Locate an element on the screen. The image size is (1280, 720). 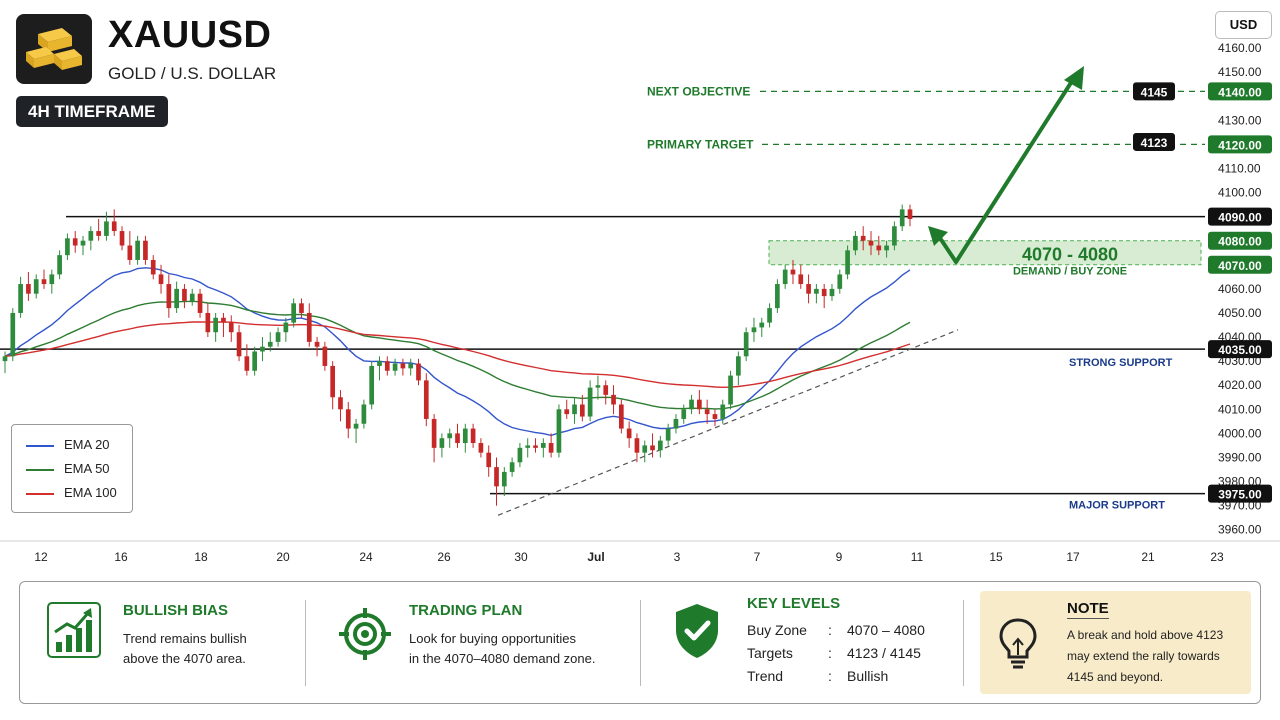
resistance-axis-badge is located at coordinates (1240, 216).